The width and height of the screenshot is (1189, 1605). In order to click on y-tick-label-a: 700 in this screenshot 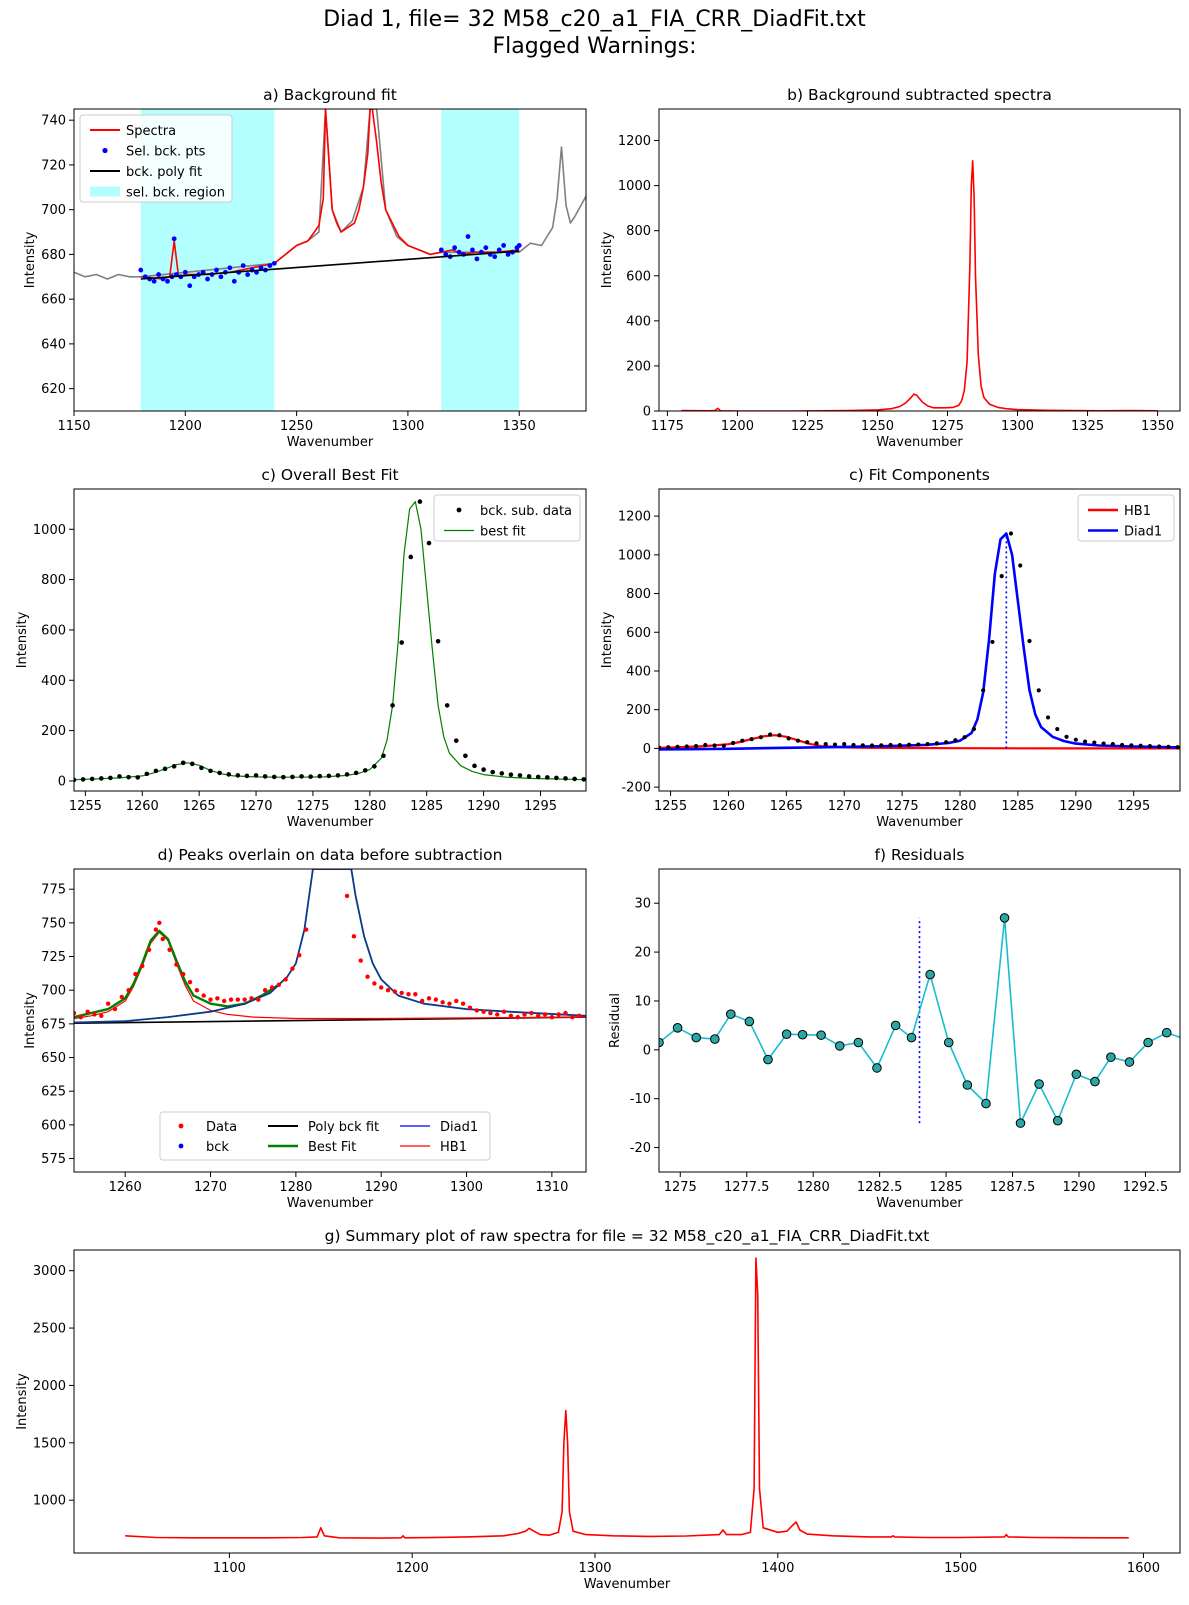, I will do `click(53, 210)`.